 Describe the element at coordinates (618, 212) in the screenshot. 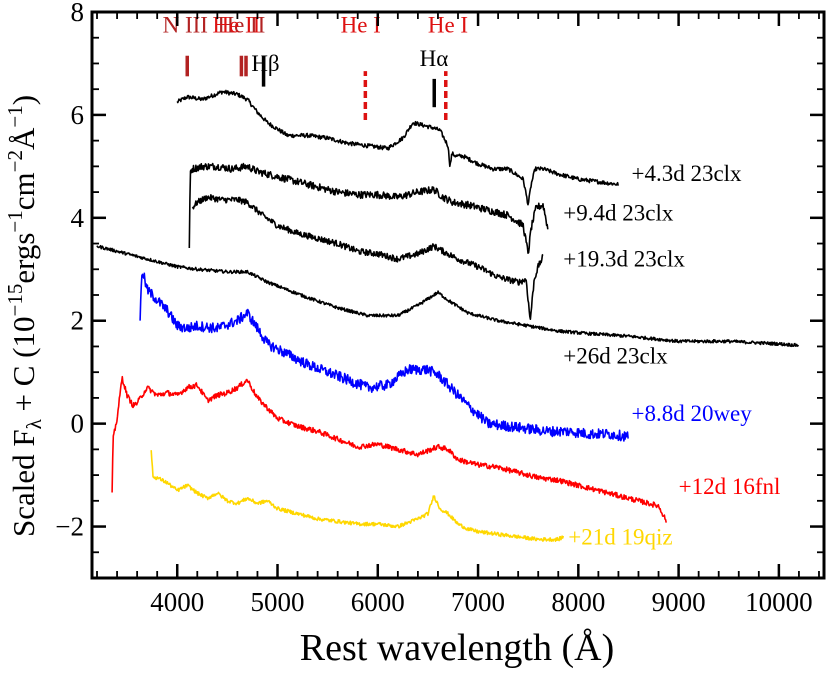

I see `series-label: +9.4d 23clx` at that location.